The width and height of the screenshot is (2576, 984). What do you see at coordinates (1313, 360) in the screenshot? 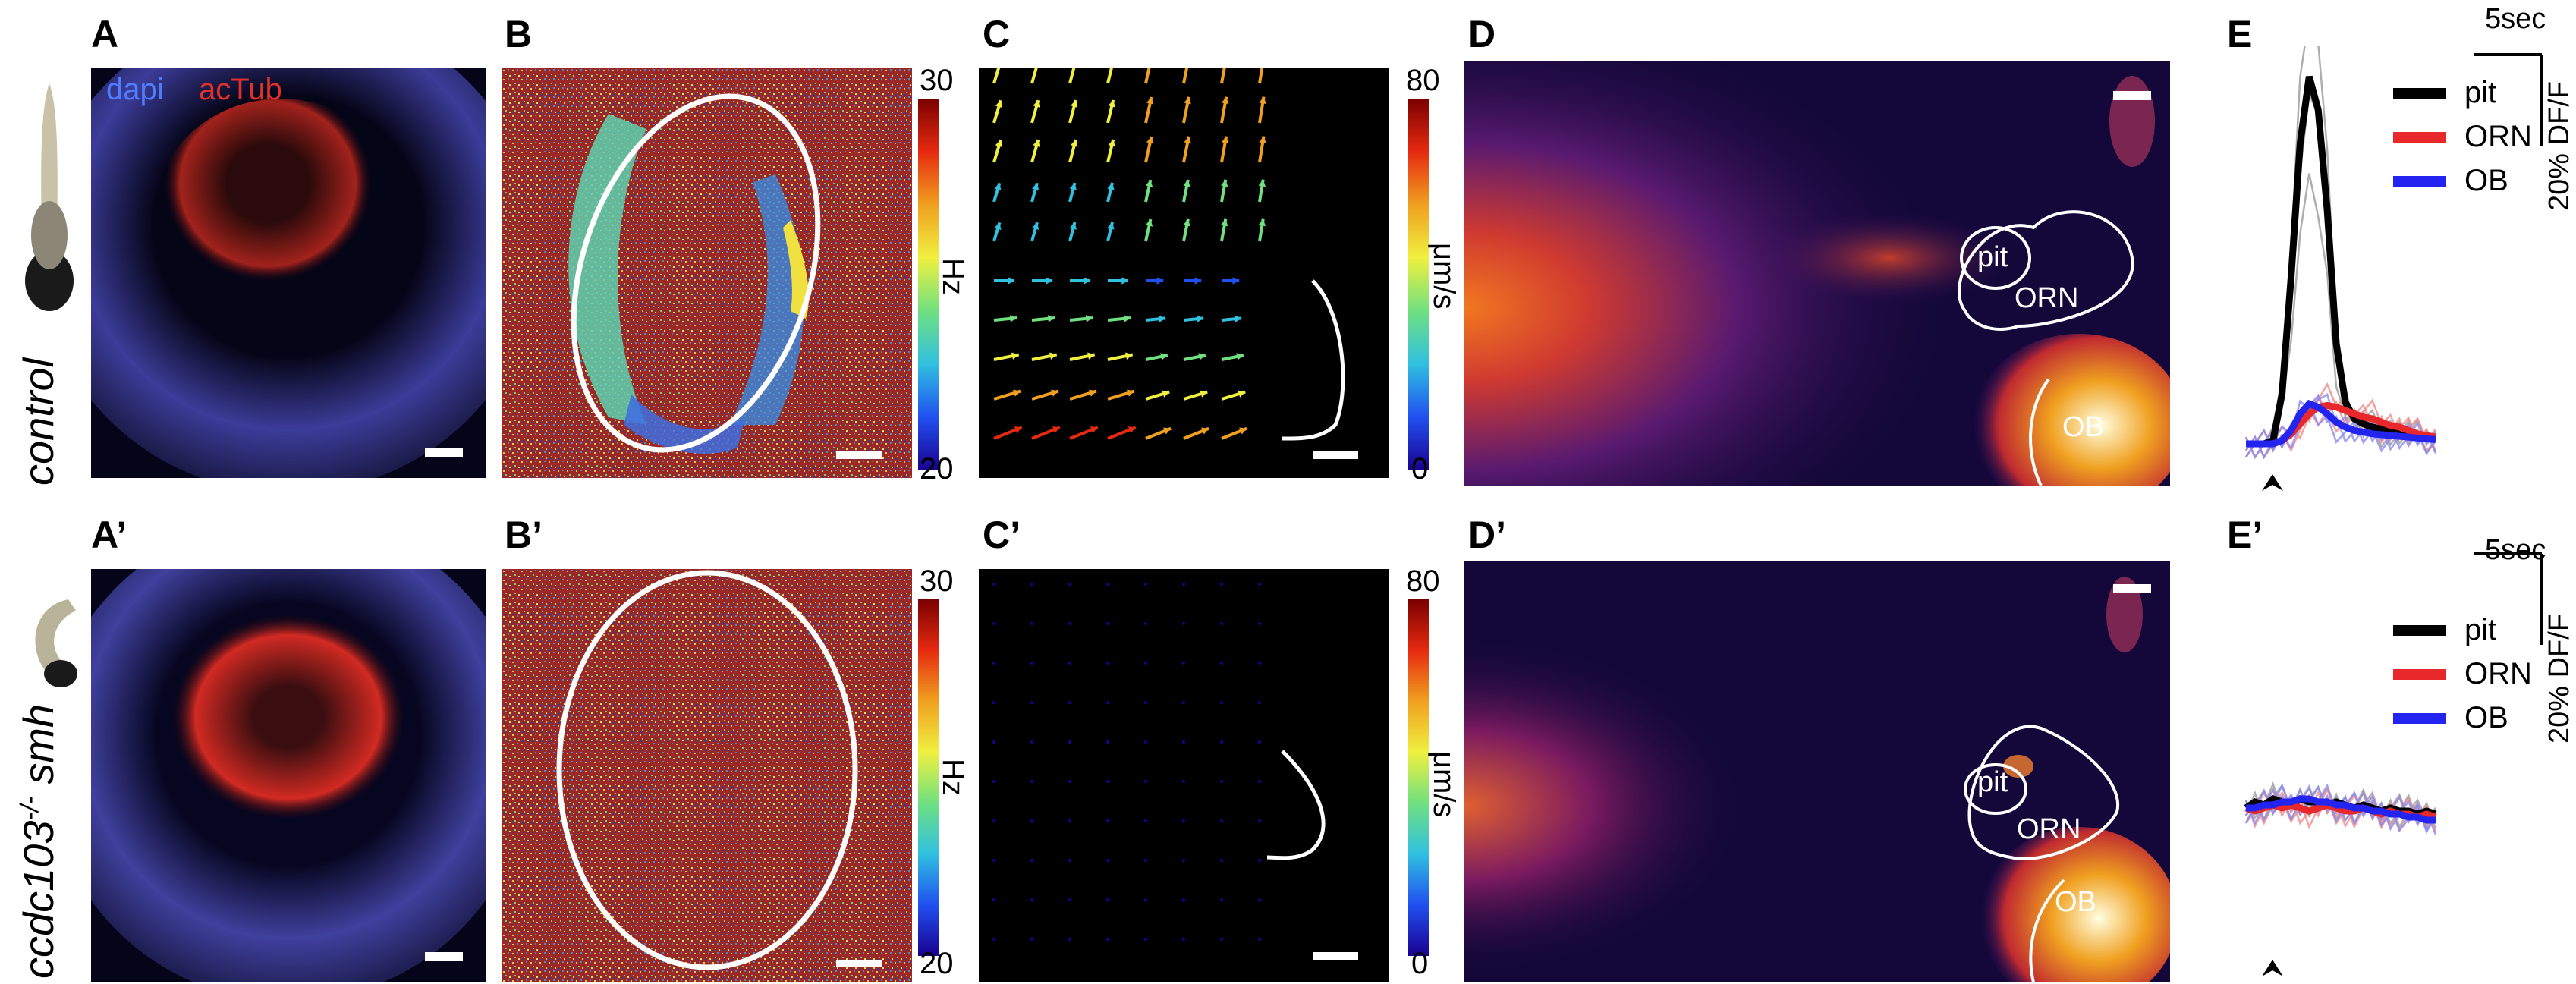
I see `pit-outline` at bounding box center [1313, 360].